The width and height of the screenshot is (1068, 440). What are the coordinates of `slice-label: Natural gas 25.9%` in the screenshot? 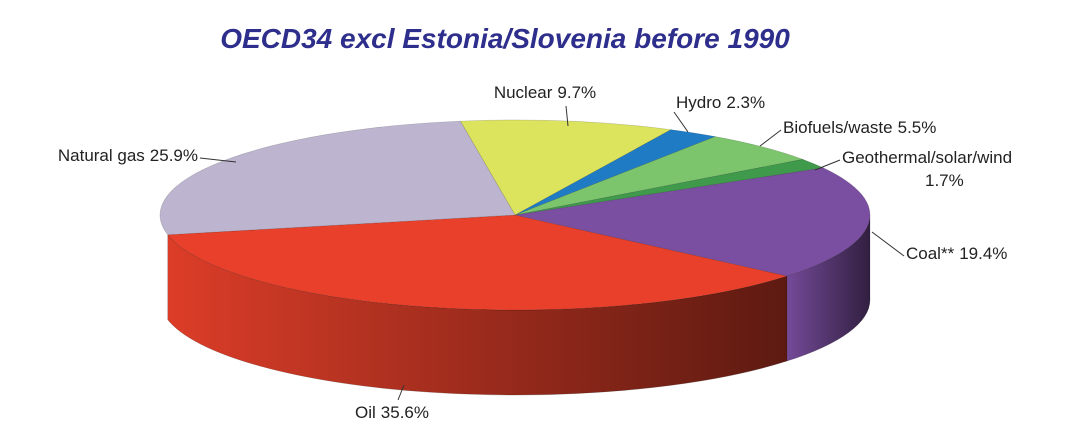 It's located at (128, 155).